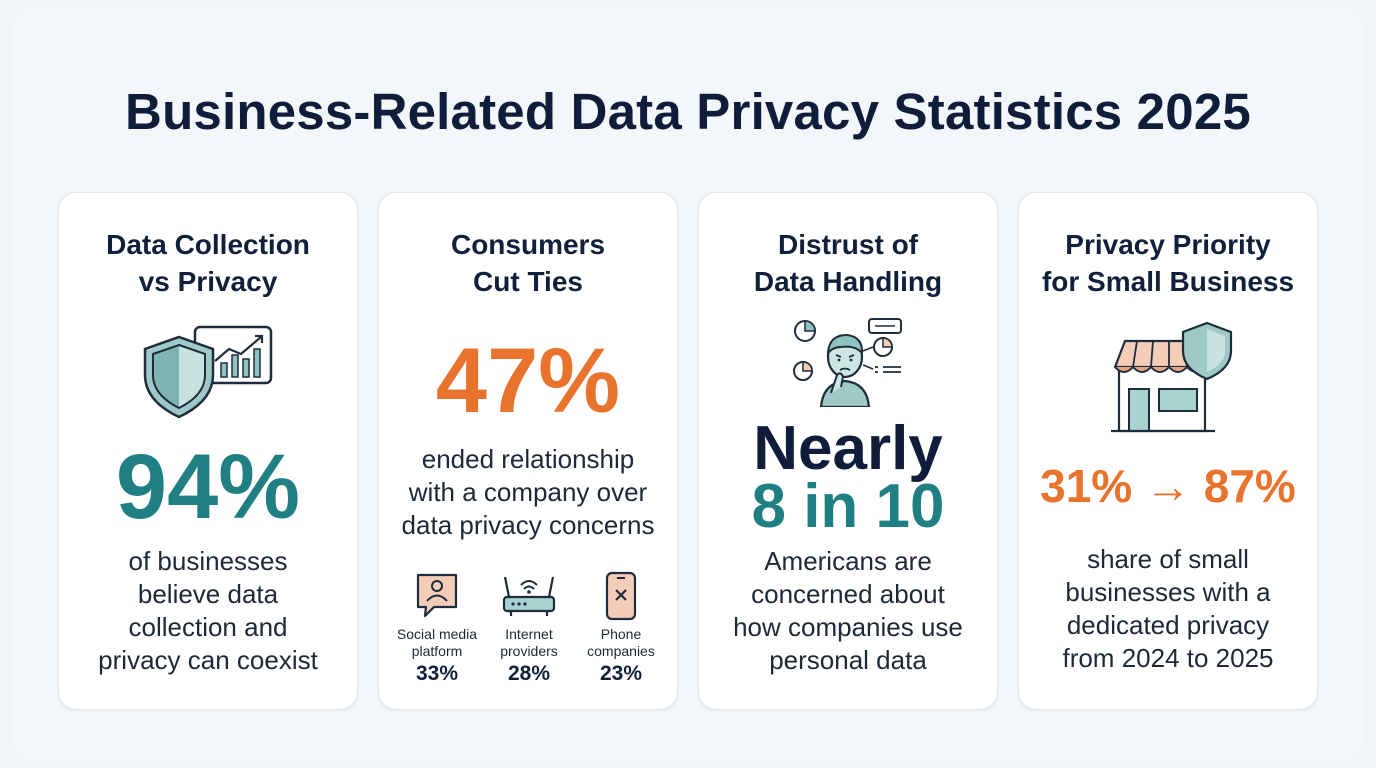 This screenshot has width=1376, height=768. What do you see at coordinates (437, 651) in the screenshot?
I see `breakdown-label-line: platform` at bounding box center [437, 651].